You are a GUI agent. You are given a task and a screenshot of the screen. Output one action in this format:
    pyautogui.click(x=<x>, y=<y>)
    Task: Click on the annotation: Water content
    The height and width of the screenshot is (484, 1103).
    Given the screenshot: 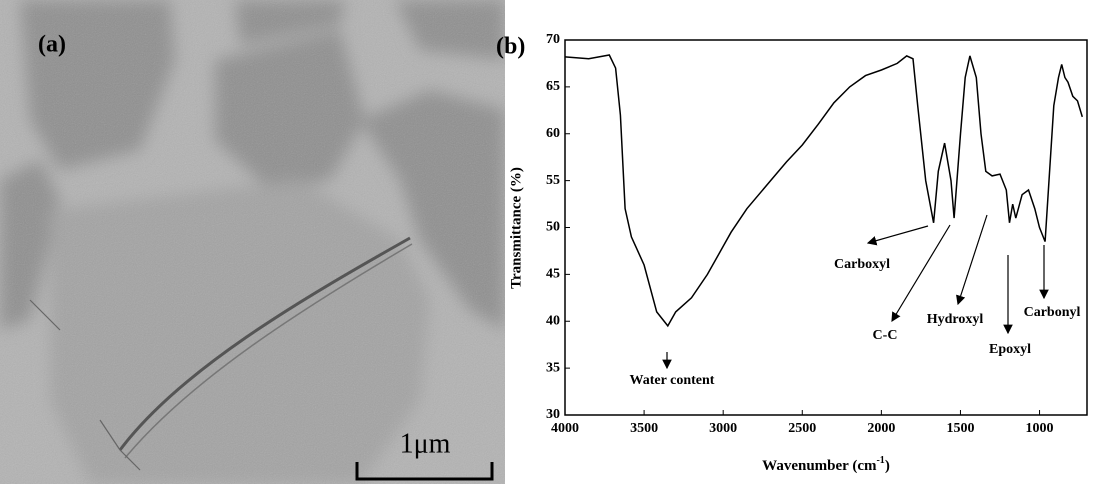 What is the action you would take?
    pyautogui.click(x=672, y=380)
    